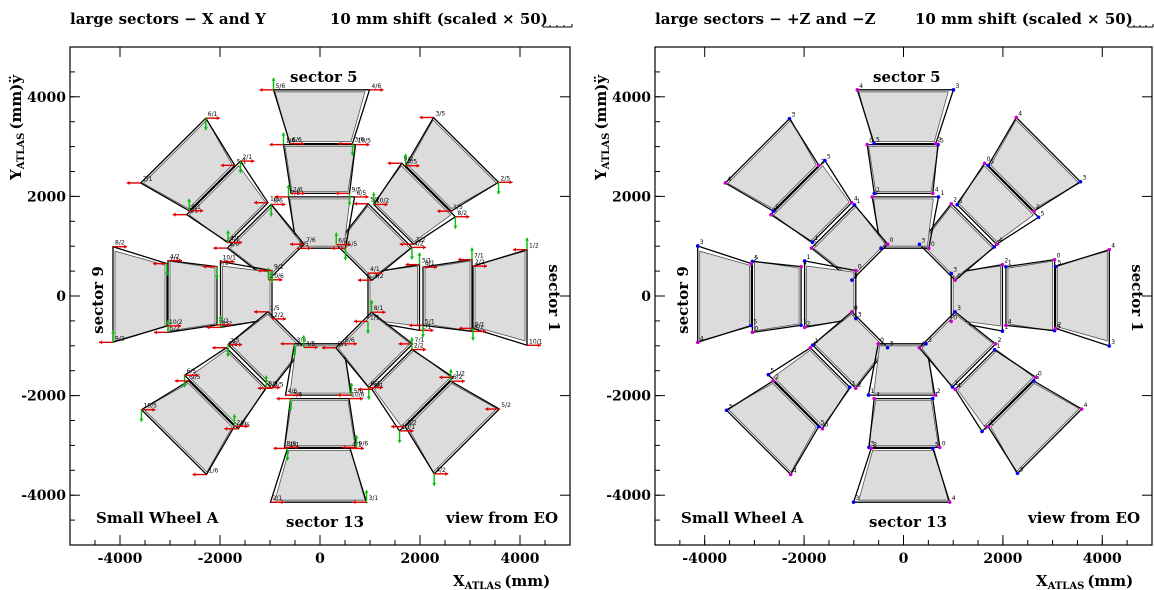 The height and width of the screenshot is (590, 1154). Describe the element at coordinates (804, 559) in the screenshot. I see `x-tick-label: -2000` at that location.